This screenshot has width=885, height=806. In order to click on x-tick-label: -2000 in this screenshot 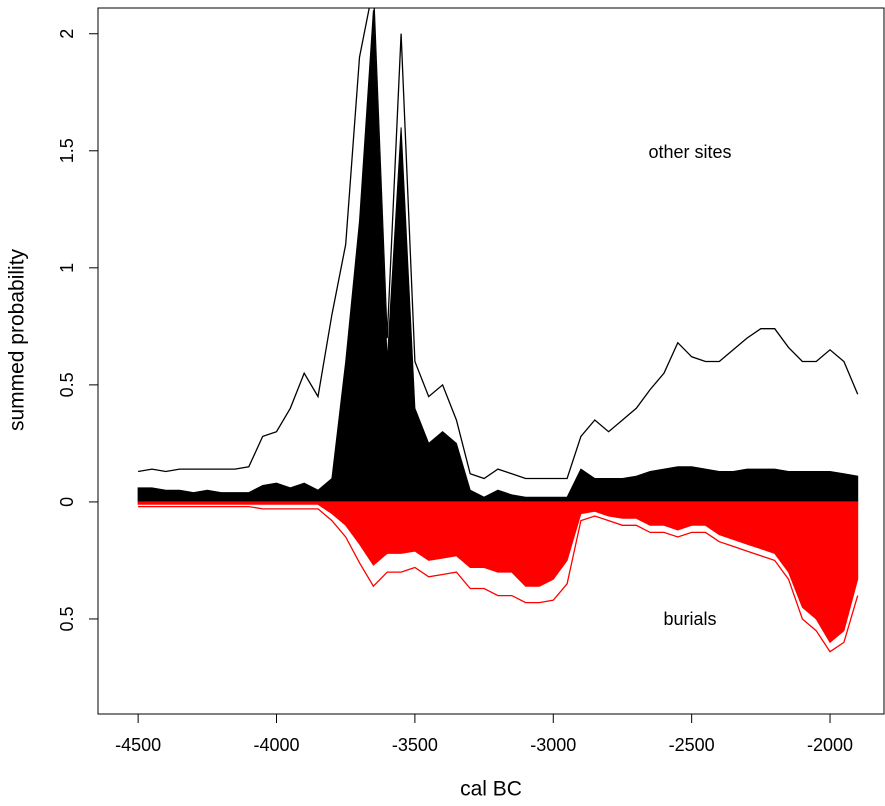, I will do `click(830, 745)`.